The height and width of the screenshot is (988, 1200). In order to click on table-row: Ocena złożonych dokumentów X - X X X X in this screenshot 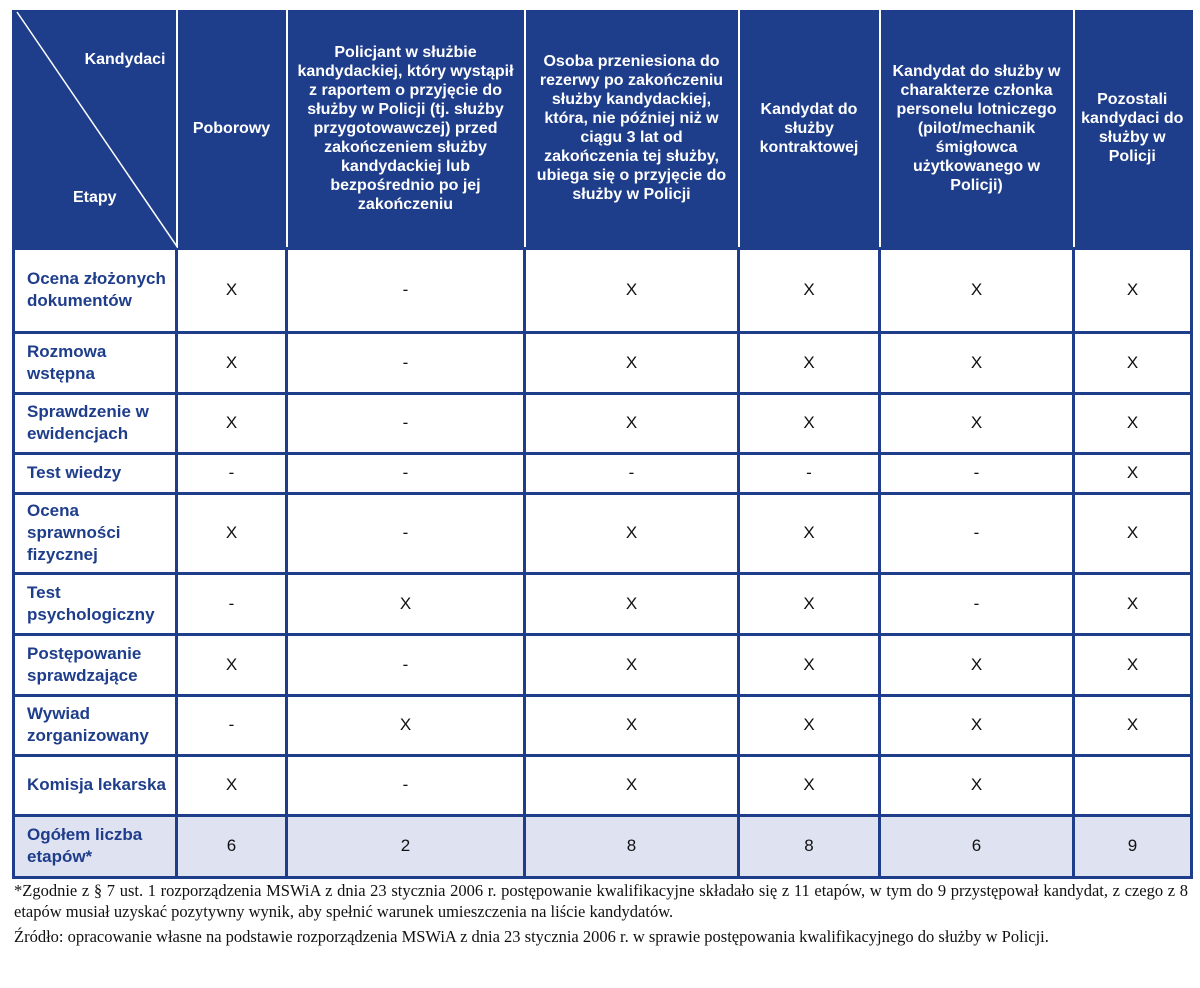, I will do `click(602, 290)`.